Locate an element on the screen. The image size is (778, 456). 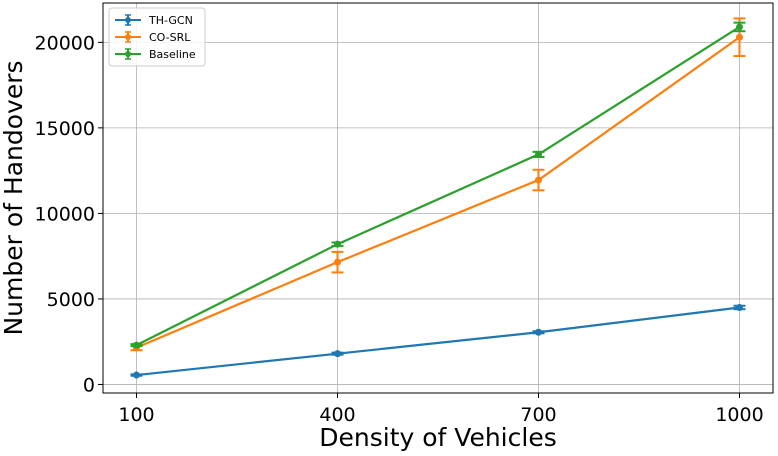
x-tick-label: 1000 is located at coordinates (739, 415).